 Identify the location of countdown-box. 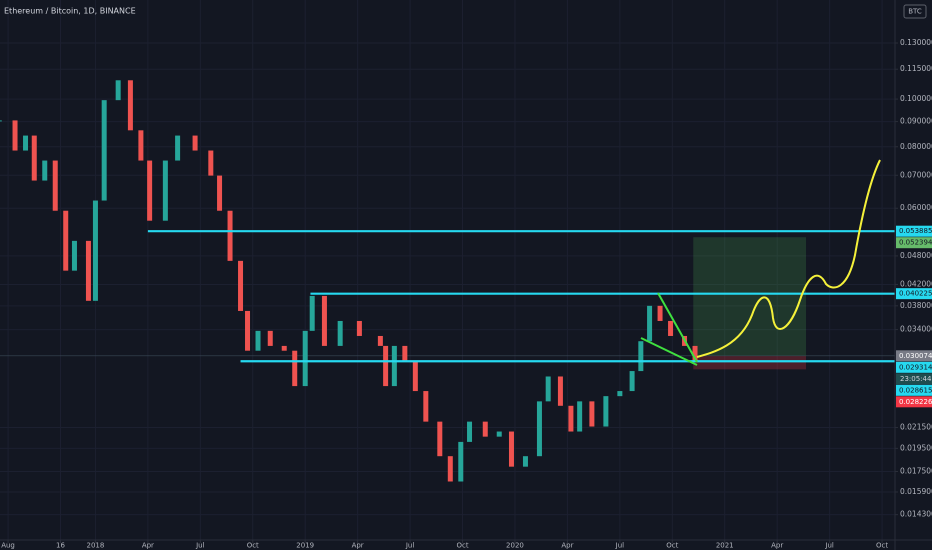
(914, 379).